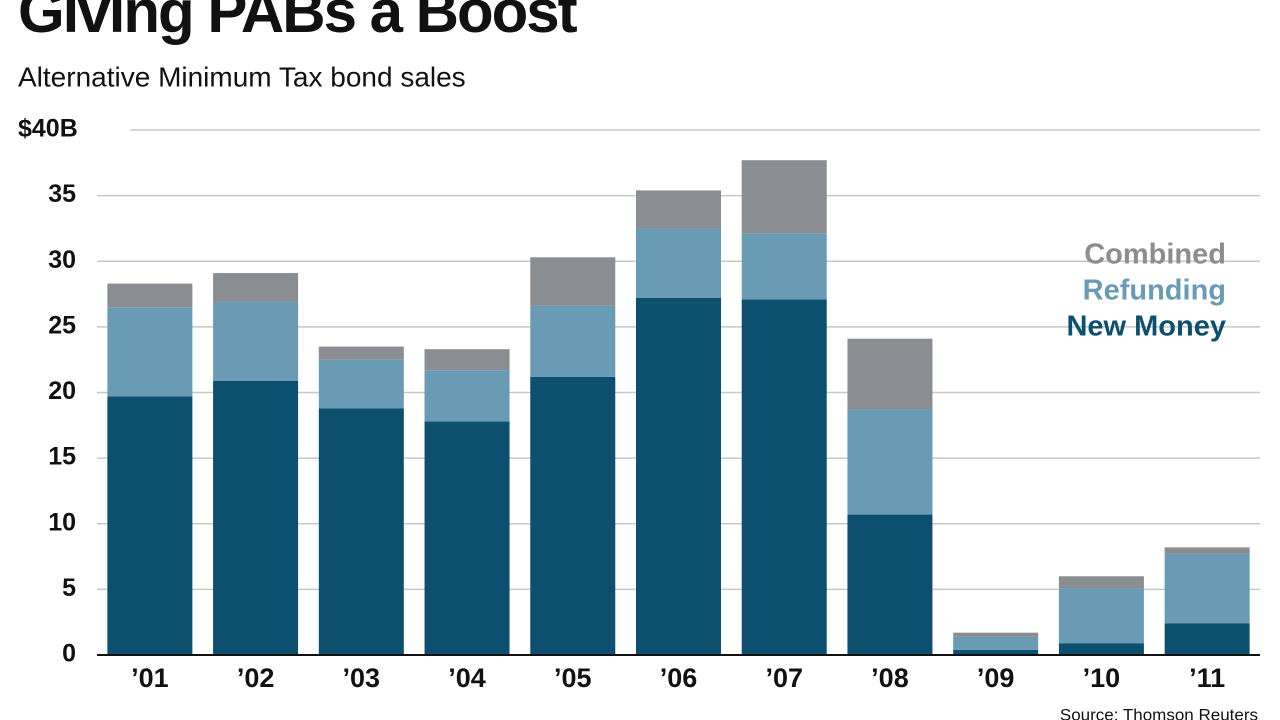  Describe the element at coordinates (1146, 327) in the screenshot. I see `legend-label: New Money` at that location.